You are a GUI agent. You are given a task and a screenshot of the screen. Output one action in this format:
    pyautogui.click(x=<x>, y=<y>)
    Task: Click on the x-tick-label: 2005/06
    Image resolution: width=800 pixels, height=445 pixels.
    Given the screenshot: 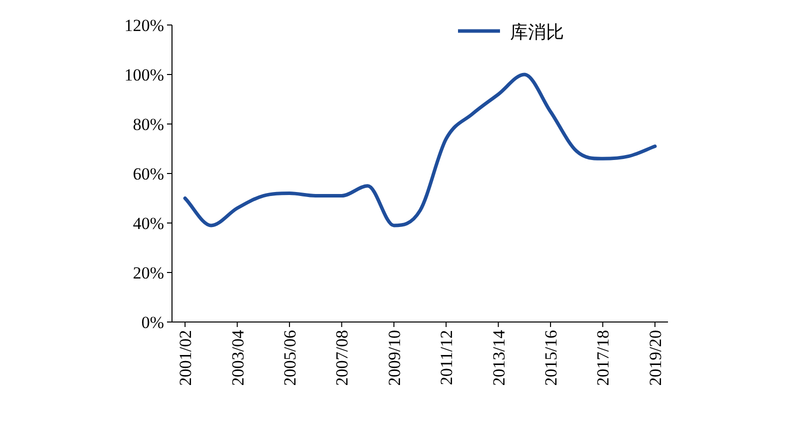 What is the action you would take?
    pyautogui.click(x=290, y=358)
    